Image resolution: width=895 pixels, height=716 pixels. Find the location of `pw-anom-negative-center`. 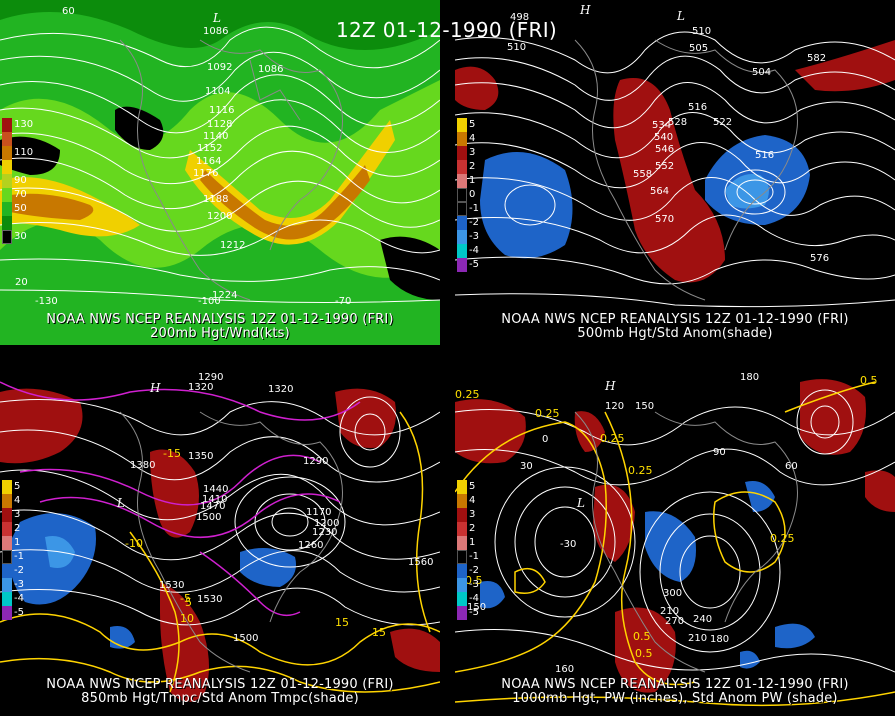

pw-anom-negative-center is located at coordinates (670, 546).